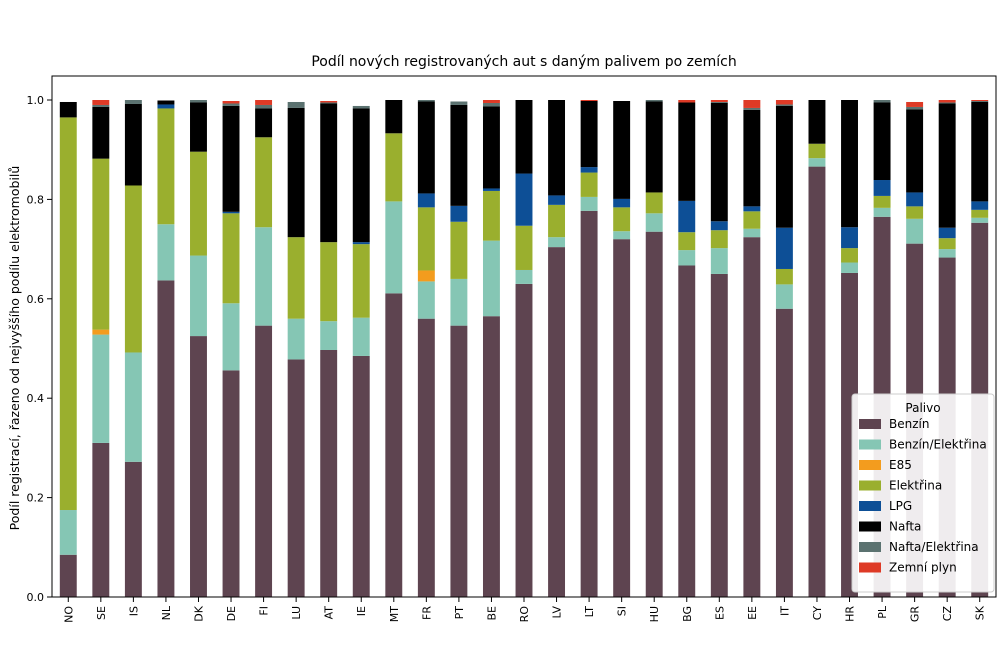 This screenshot has width=1002, height=668. What do you see at coordinates (900, 506) in the screenshot?
I see `legend-label: LPG` at bounding box center [900, 506].